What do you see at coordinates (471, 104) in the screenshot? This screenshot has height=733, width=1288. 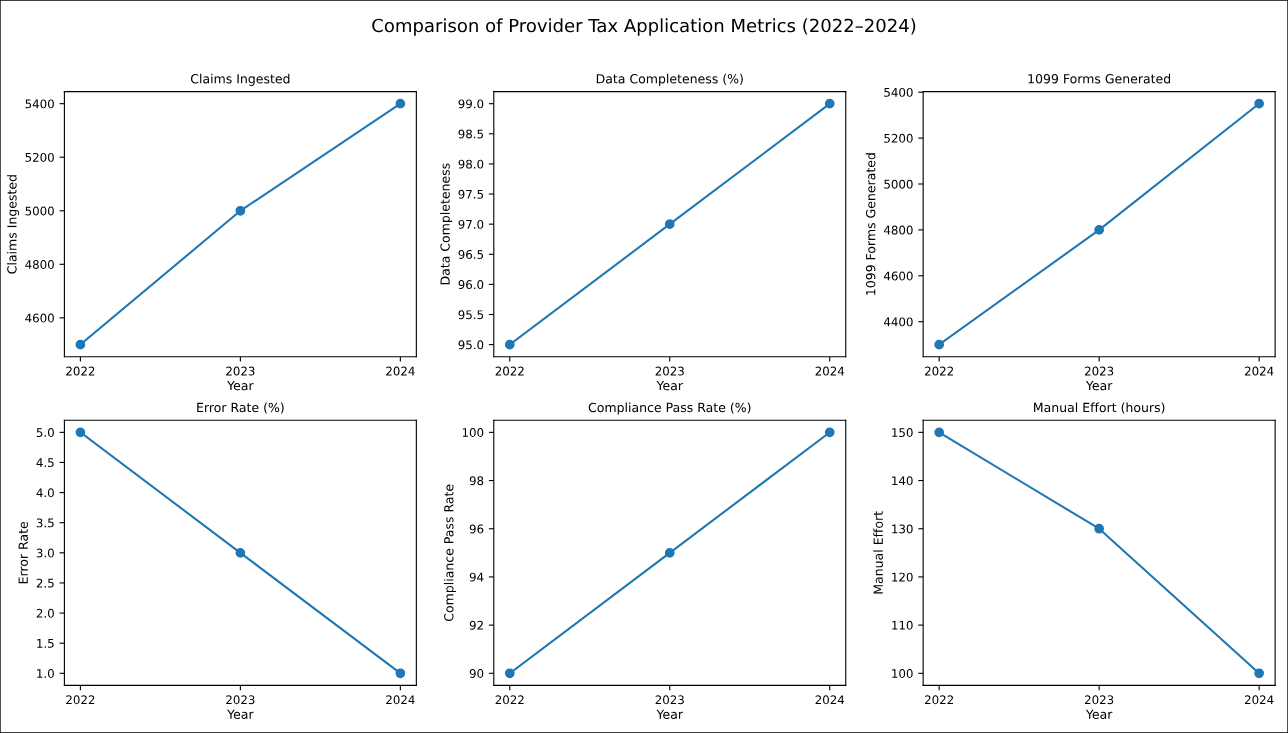 I see `y-tick-label: 99.0` at bounding box center [471, 104].